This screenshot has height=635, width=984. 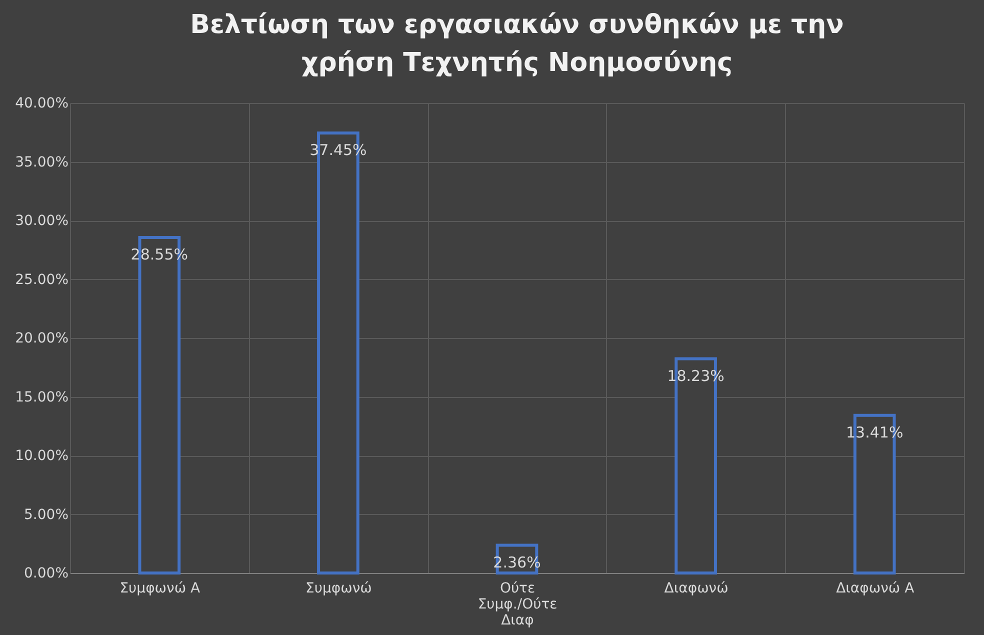 I want to click on x-tick-label: Συμφωνώ, so click(x=339, y=588).